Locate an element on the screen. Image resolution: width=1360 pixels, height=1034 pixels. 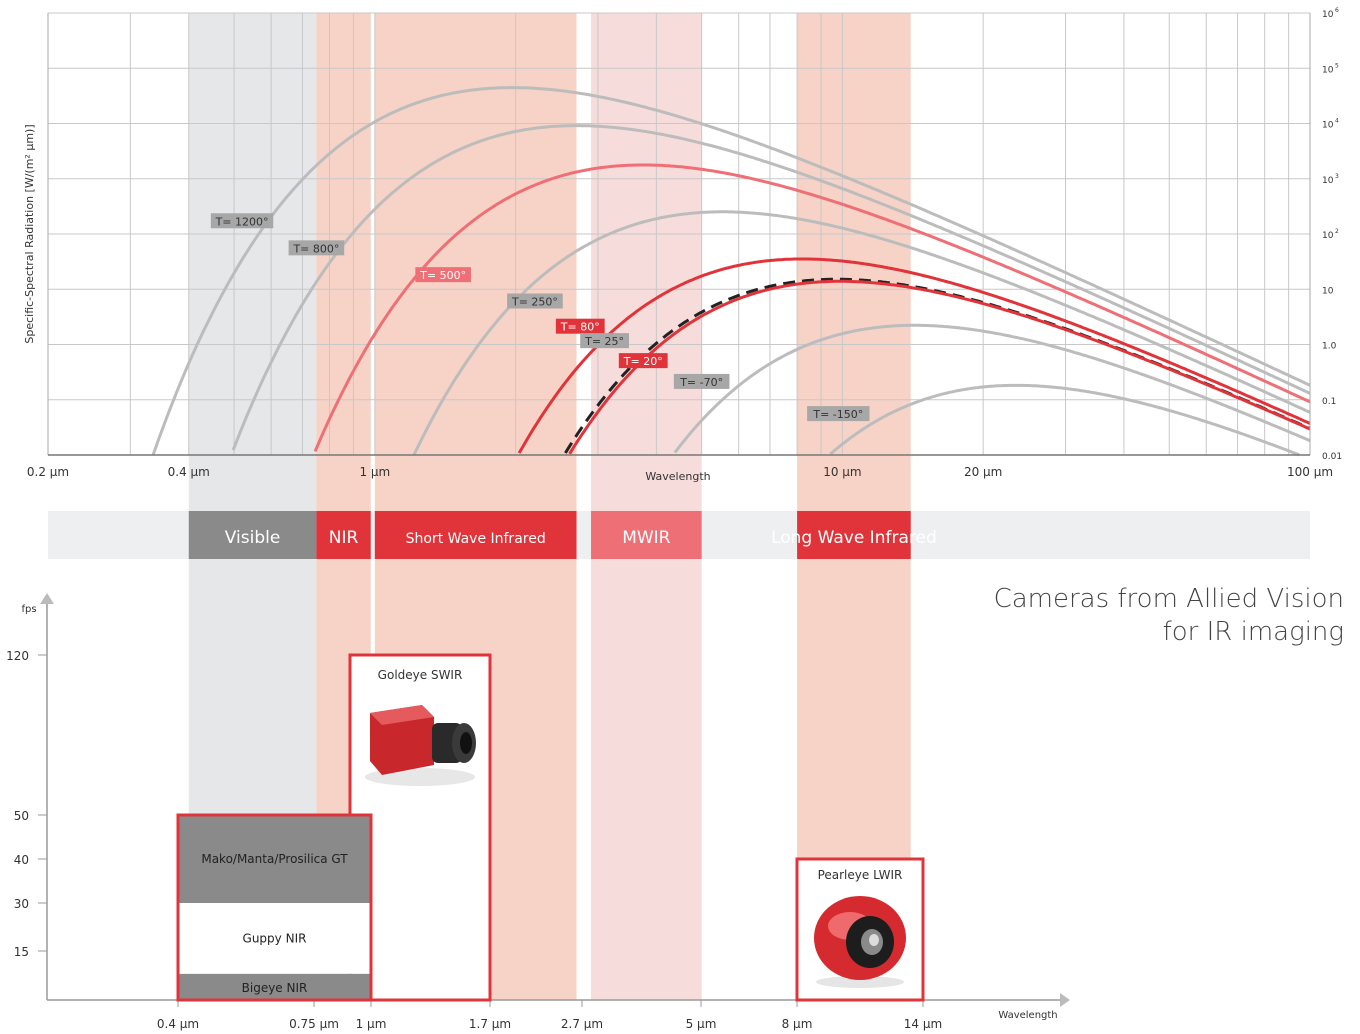
bigeye-nir-label: Bigeye NIR is located at coordinates (275, 988).